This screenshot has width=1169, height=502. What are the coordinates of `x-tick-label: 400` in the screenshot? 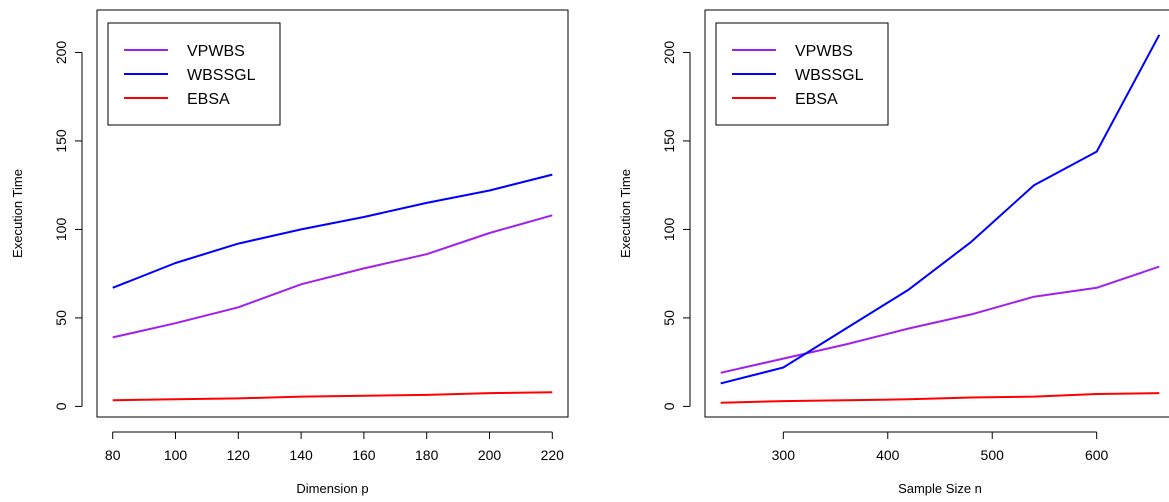 It's located at (888, 455).